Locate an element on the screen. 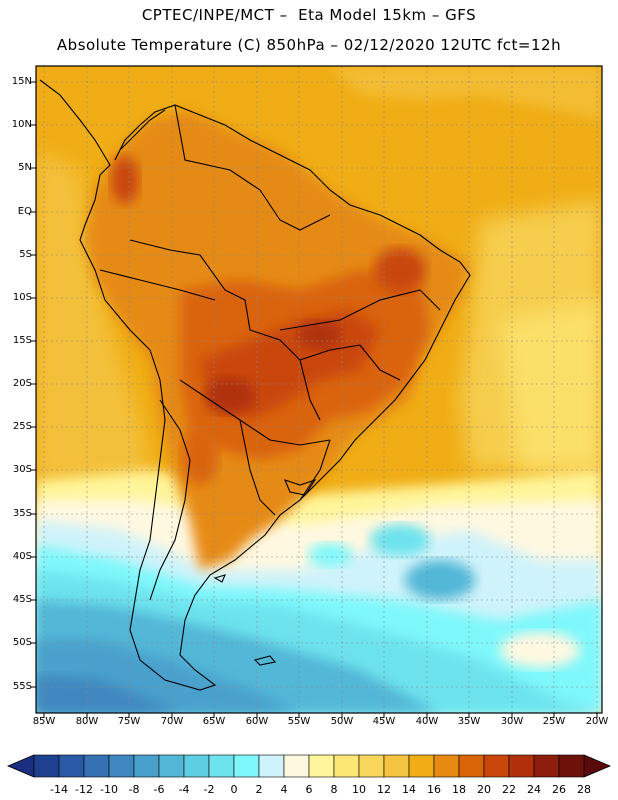  colorbar-label: 2 is located at coordinates (259, 789).